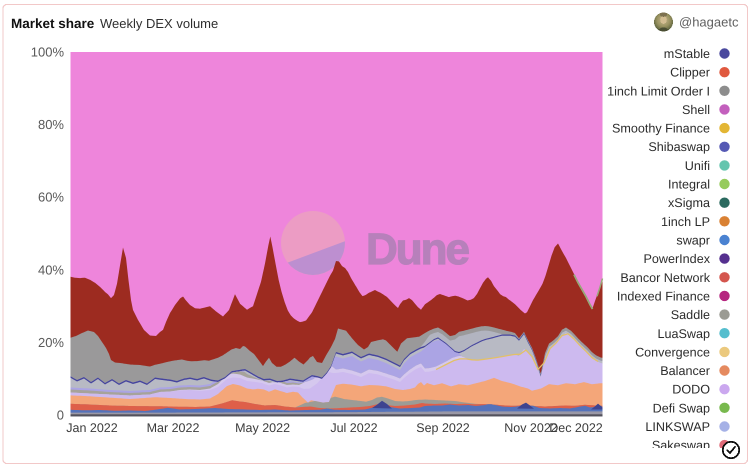 Image resolution: width=750 pixels, height=472 pixels. I want to click on svg-text: Smoothy Finance, so click(661, 129).